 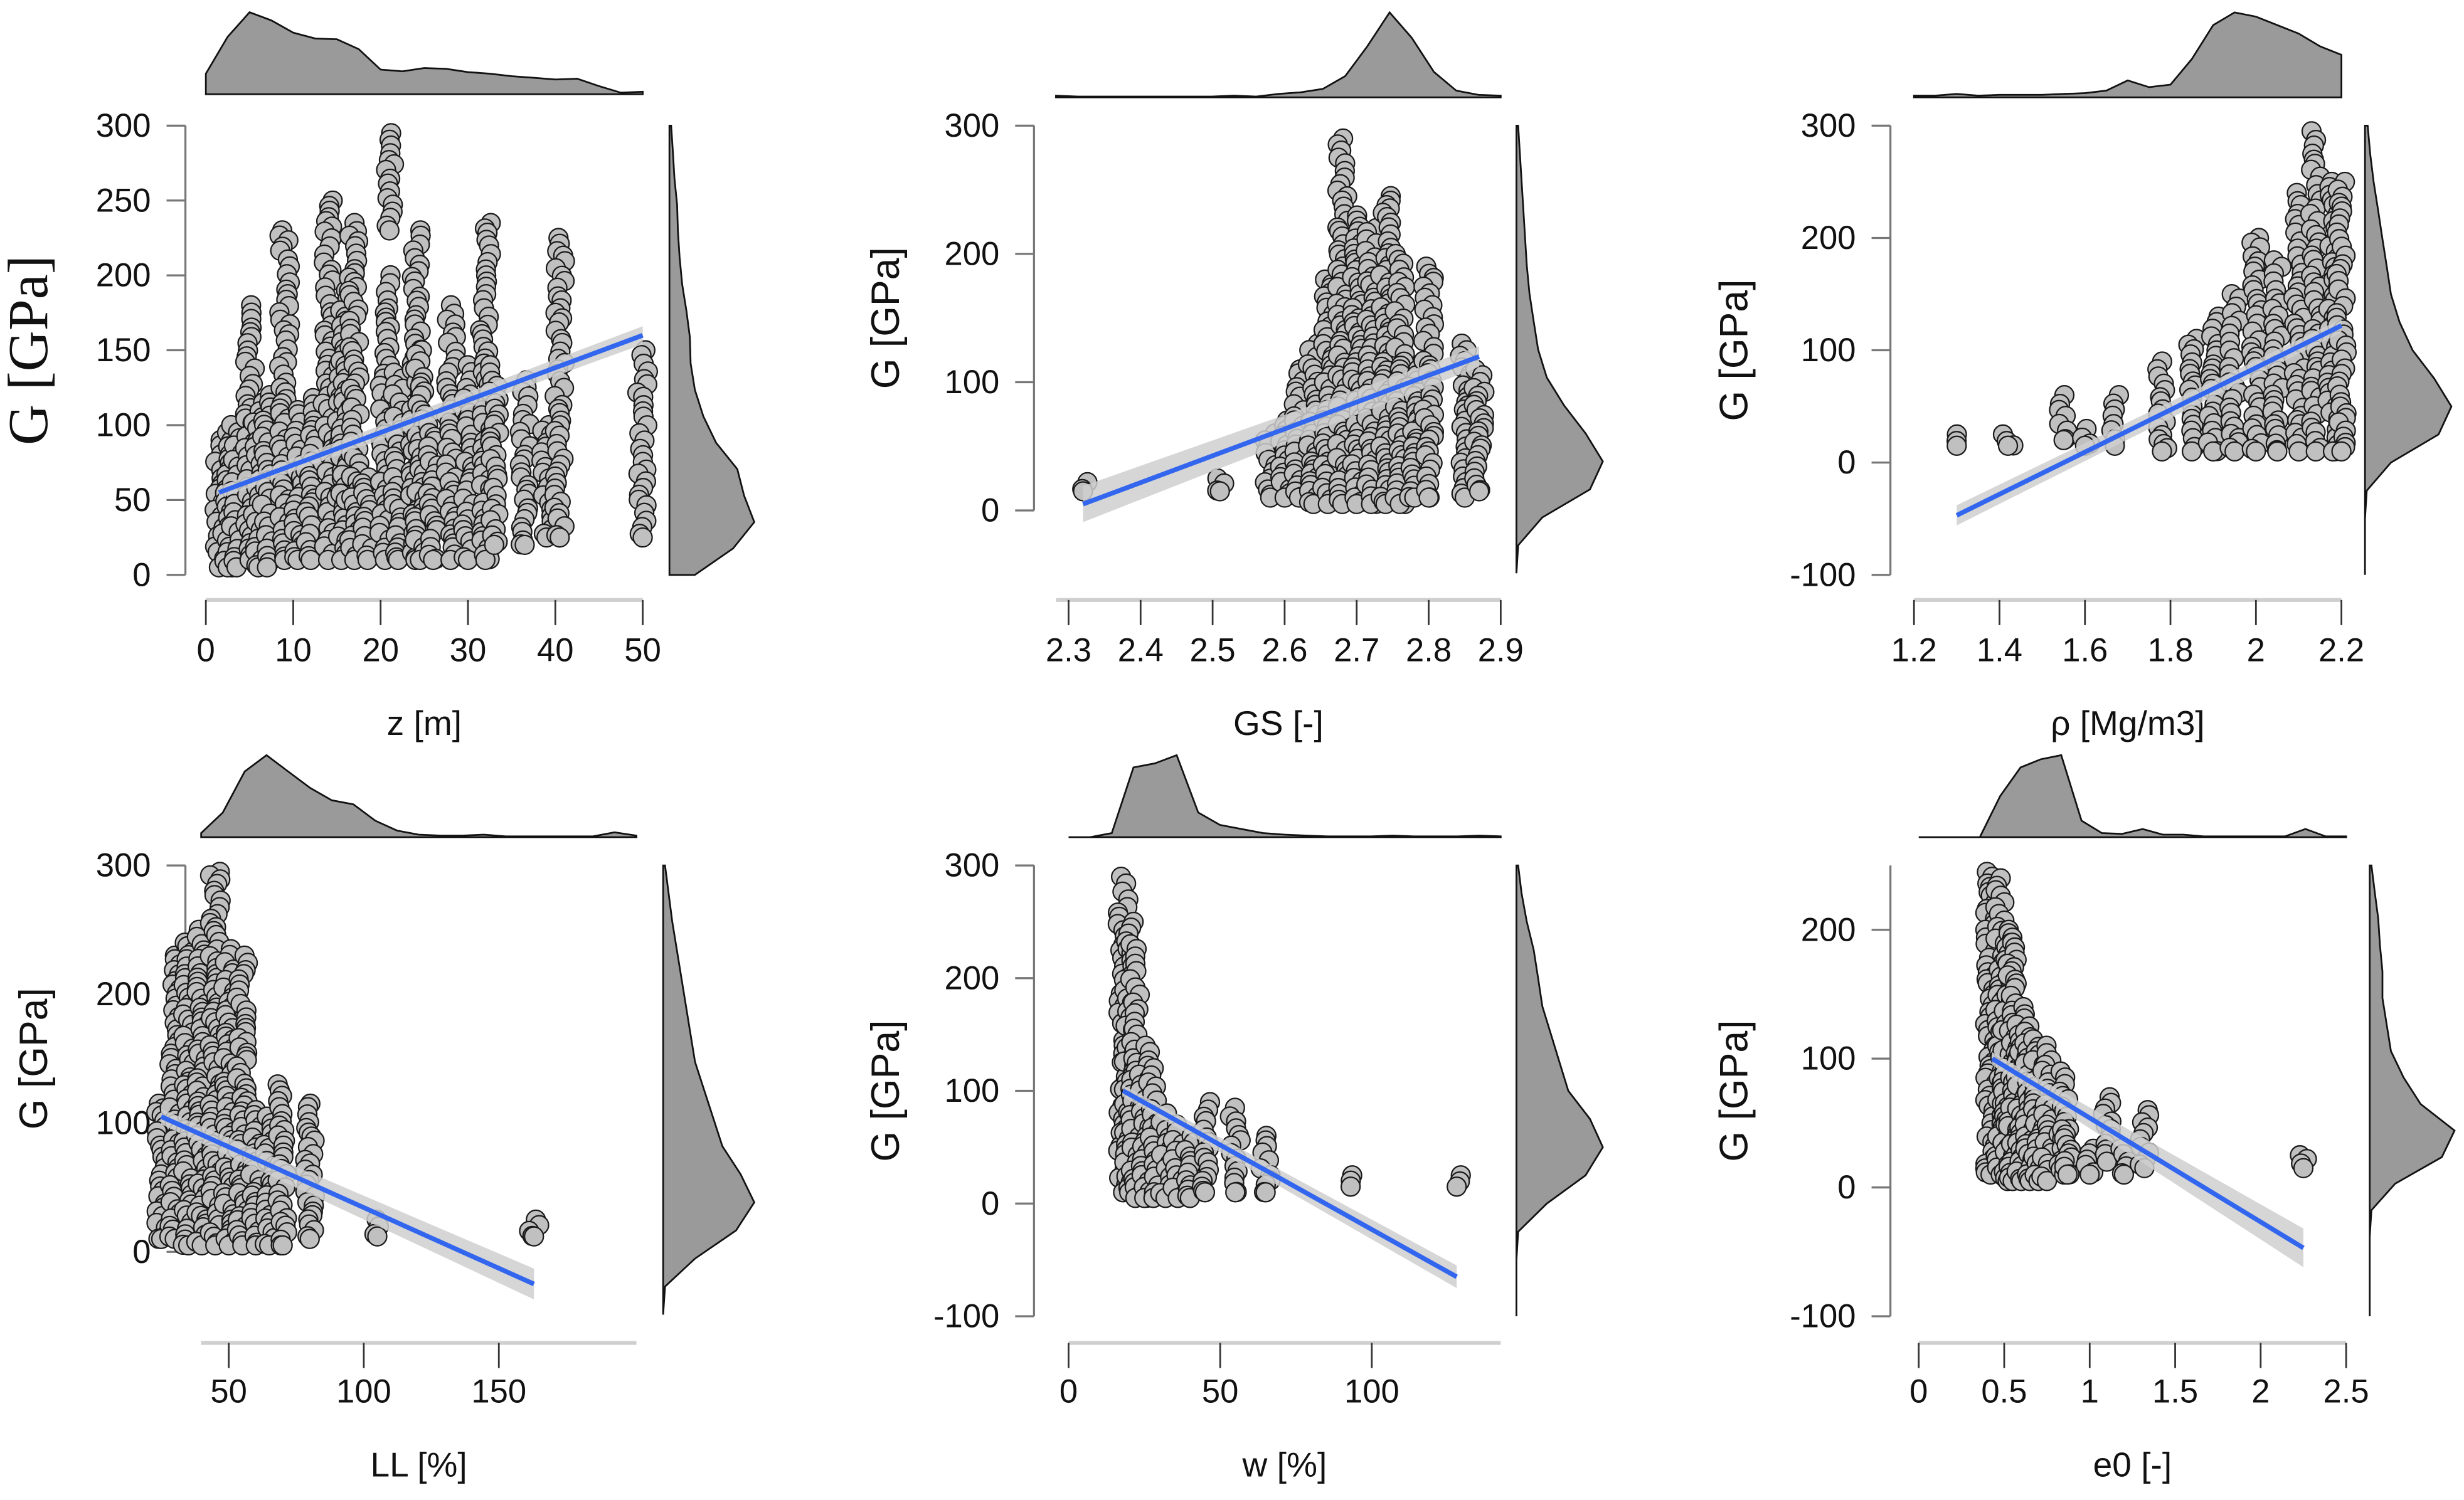 I want to click on x-axis-label: ρ [Mg/m3], so click(x=2128, y=723).